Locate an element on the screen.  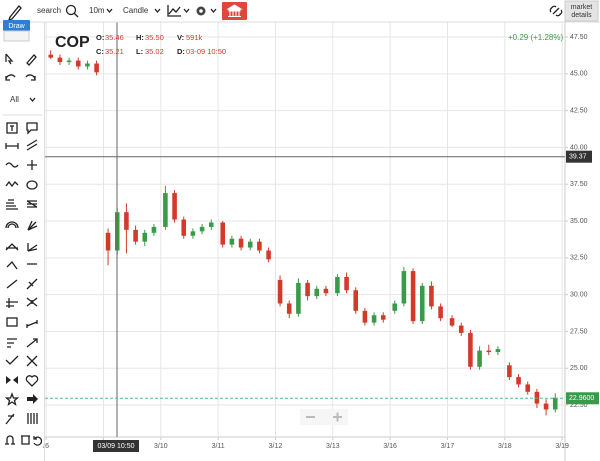
y-tick-label: 47.50 is located at coordinates (579, 37).